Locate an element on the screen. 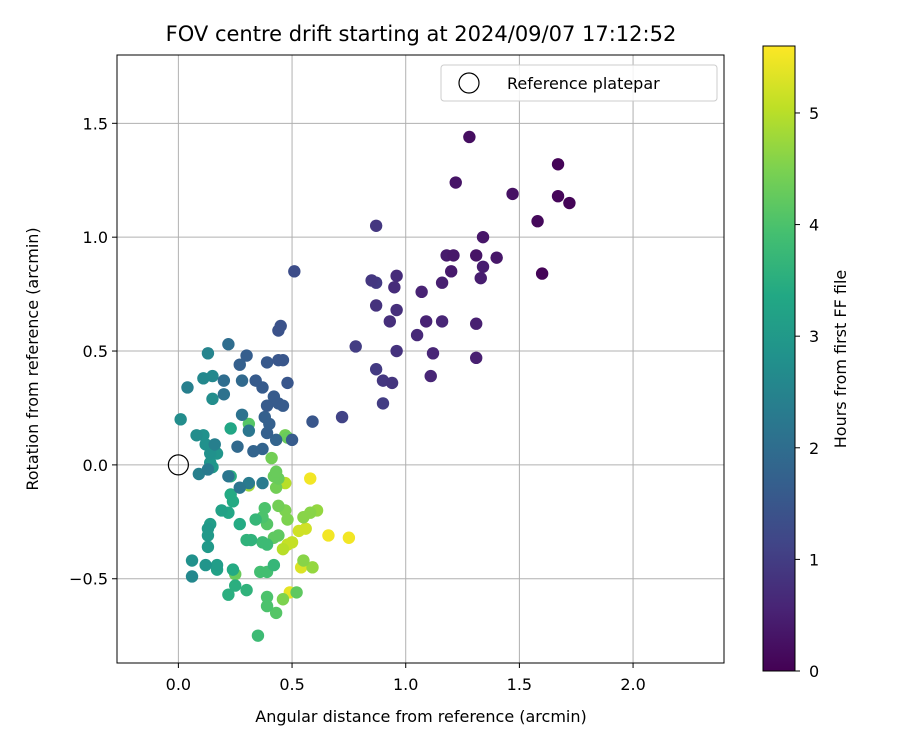 This screenshot has width=900, height=750. y-tick-label: 0.0 is located at coordinates (95, 465).